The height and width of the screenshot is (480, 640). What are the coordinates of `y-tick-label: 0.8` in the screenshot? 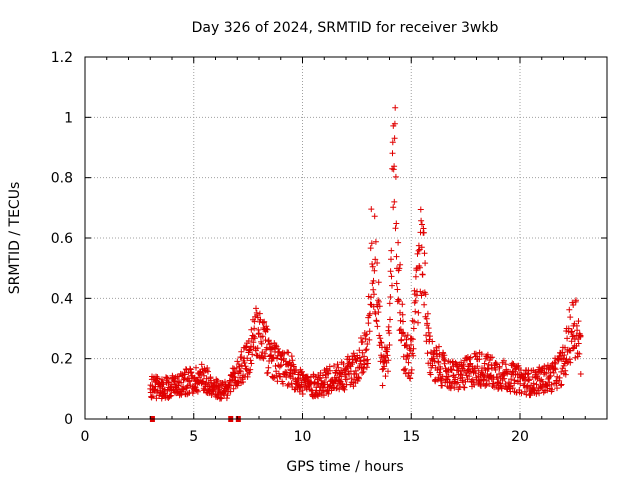 It's located at (62, 179).